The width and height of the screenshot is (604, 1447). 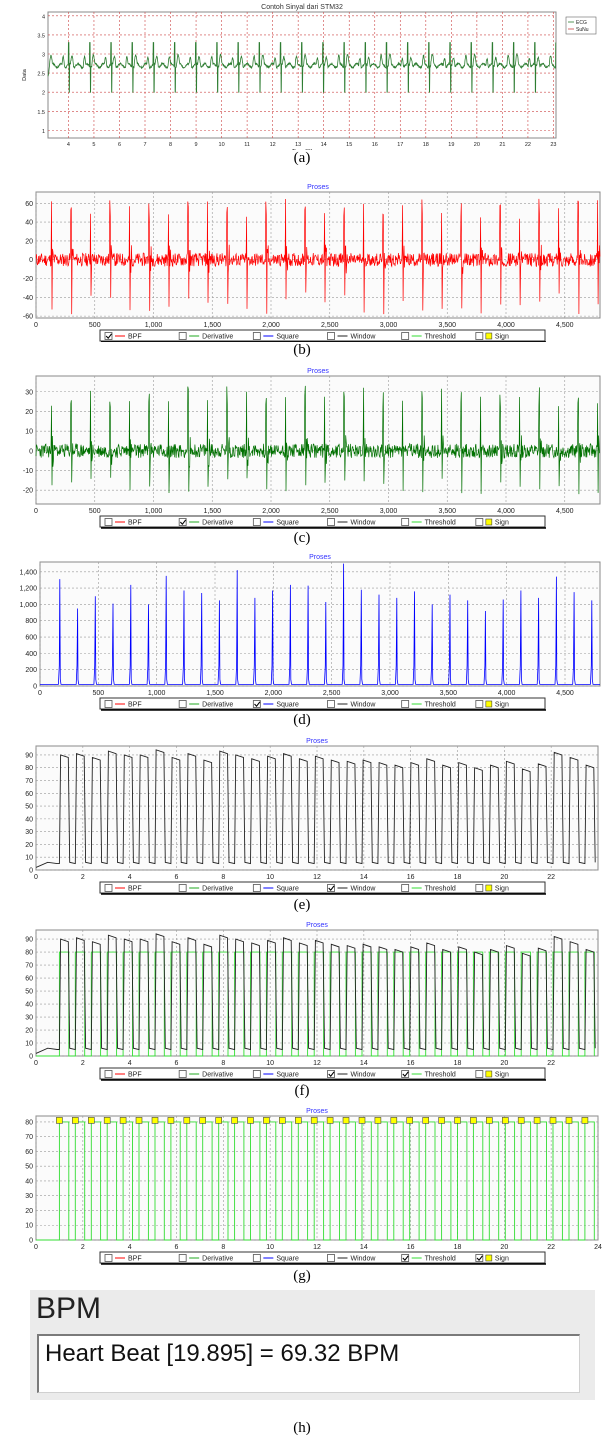 What do you see at coordinates (29, 940) in the screenshot?
I see `y-tick-label: 90` at bounding box center [29, 940].